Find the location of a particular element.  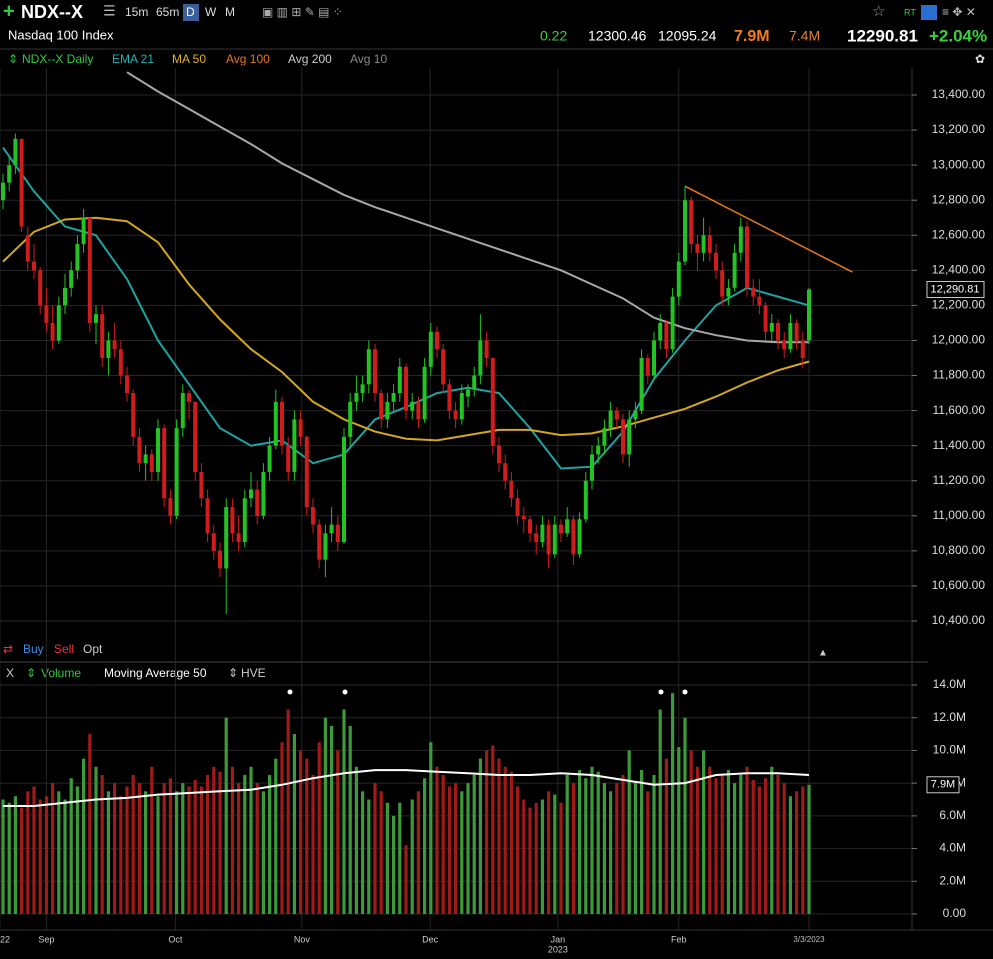

timeframe: M is located at coordinates (230, 12).